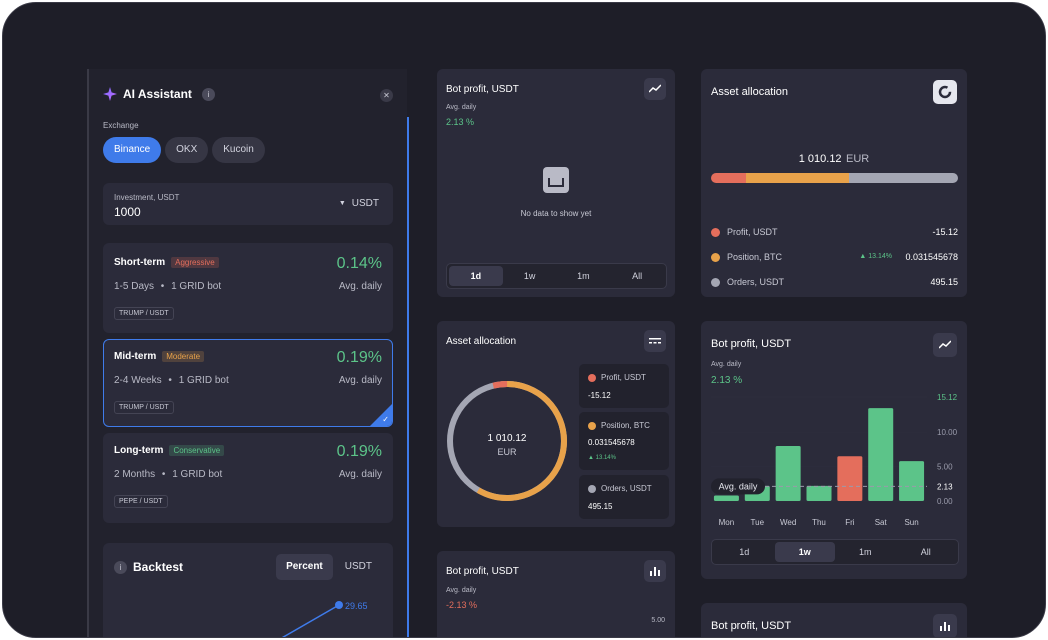  I want to click on check-icon: ✓, so click(385, 419).